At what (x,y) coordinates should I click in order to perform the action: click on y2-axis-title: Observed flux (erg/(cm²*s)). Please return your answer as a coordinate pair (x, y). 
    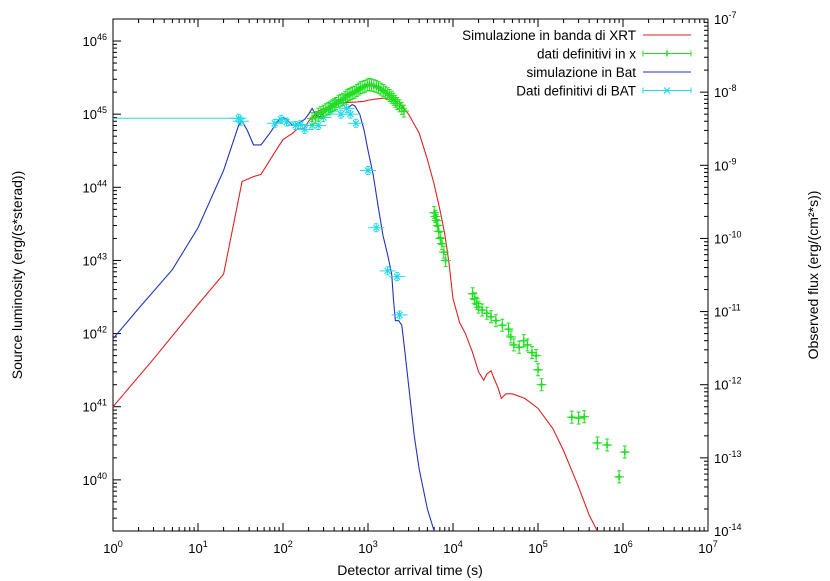
    Looking at the image, I should click on (813, 275).